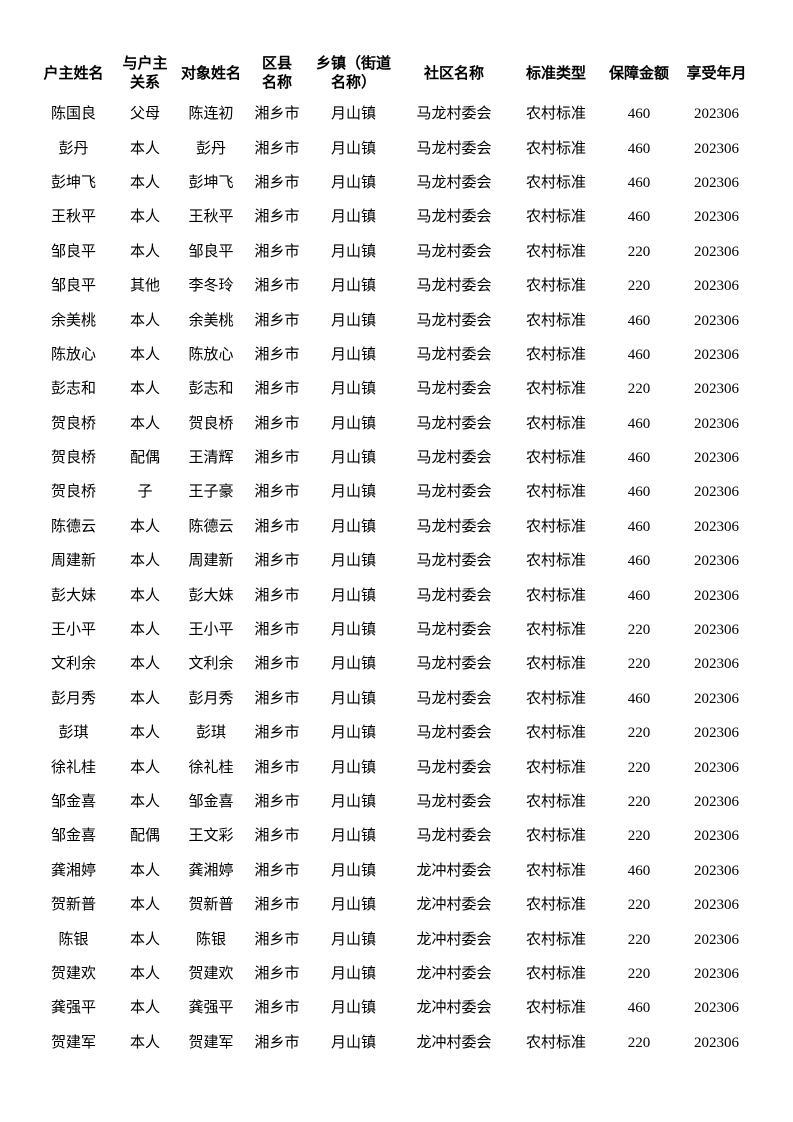 The image size is (793, 1122). What do you see at coordinates (73, 458) in the screenshot?
I see `cell-household_head_name: 贺良桥` at bounding box center [73, 458].